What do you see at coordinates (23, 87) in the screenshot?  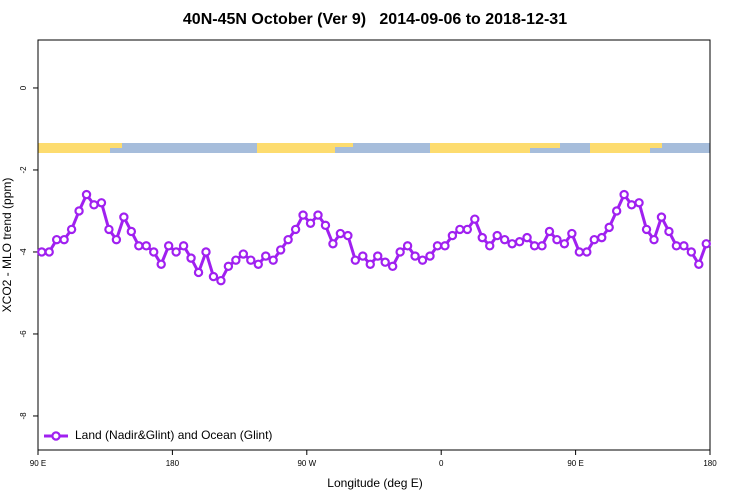 I see `y-tick-label: 0` at bounding box center [23, 87].